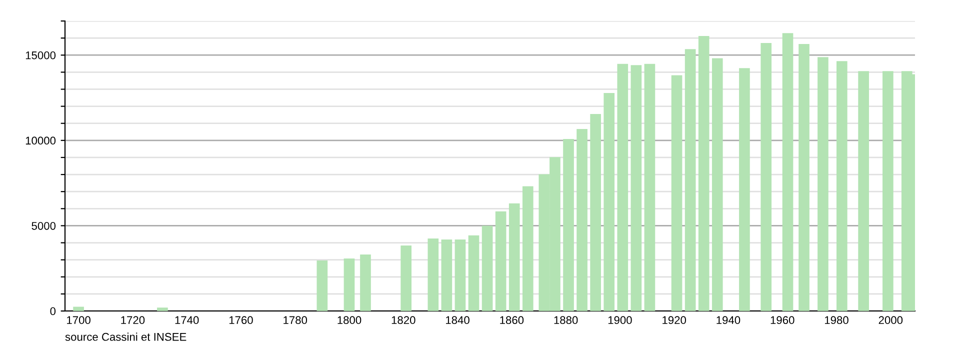 The width and height of the screenshot is (955, 347). I want to click on x-tick-label: 1780, so click(296, 320).